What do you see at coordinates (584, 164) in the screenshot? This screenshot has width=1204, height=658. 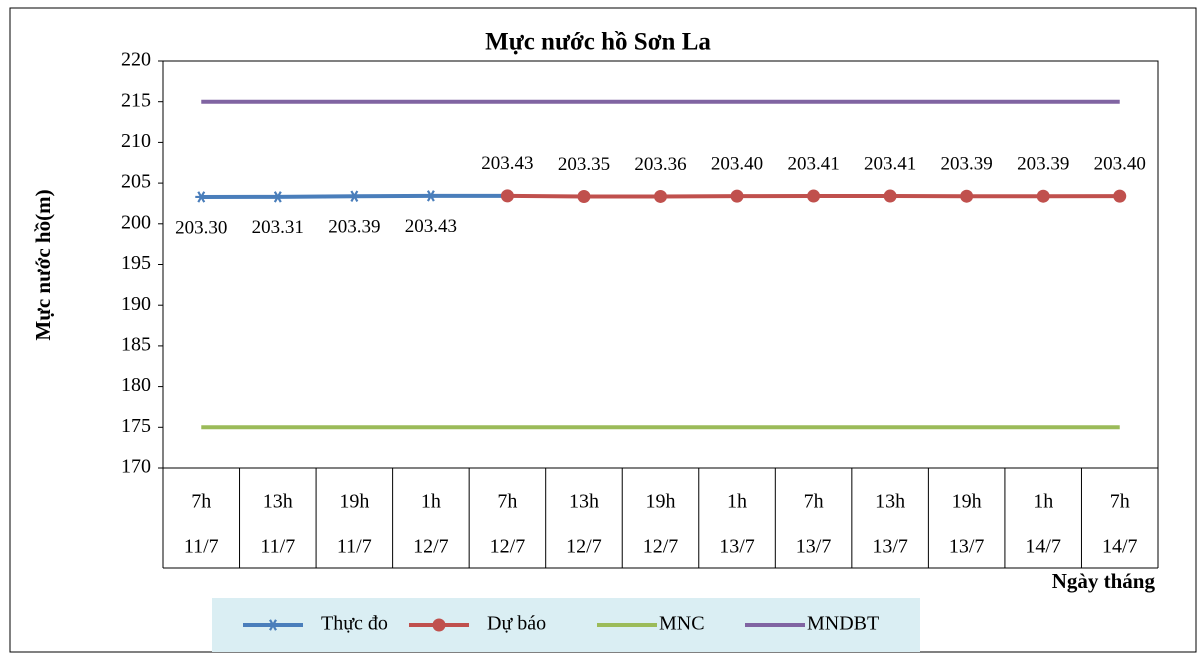 I see `data-label: 203.35` at bounding box center [584, 164].